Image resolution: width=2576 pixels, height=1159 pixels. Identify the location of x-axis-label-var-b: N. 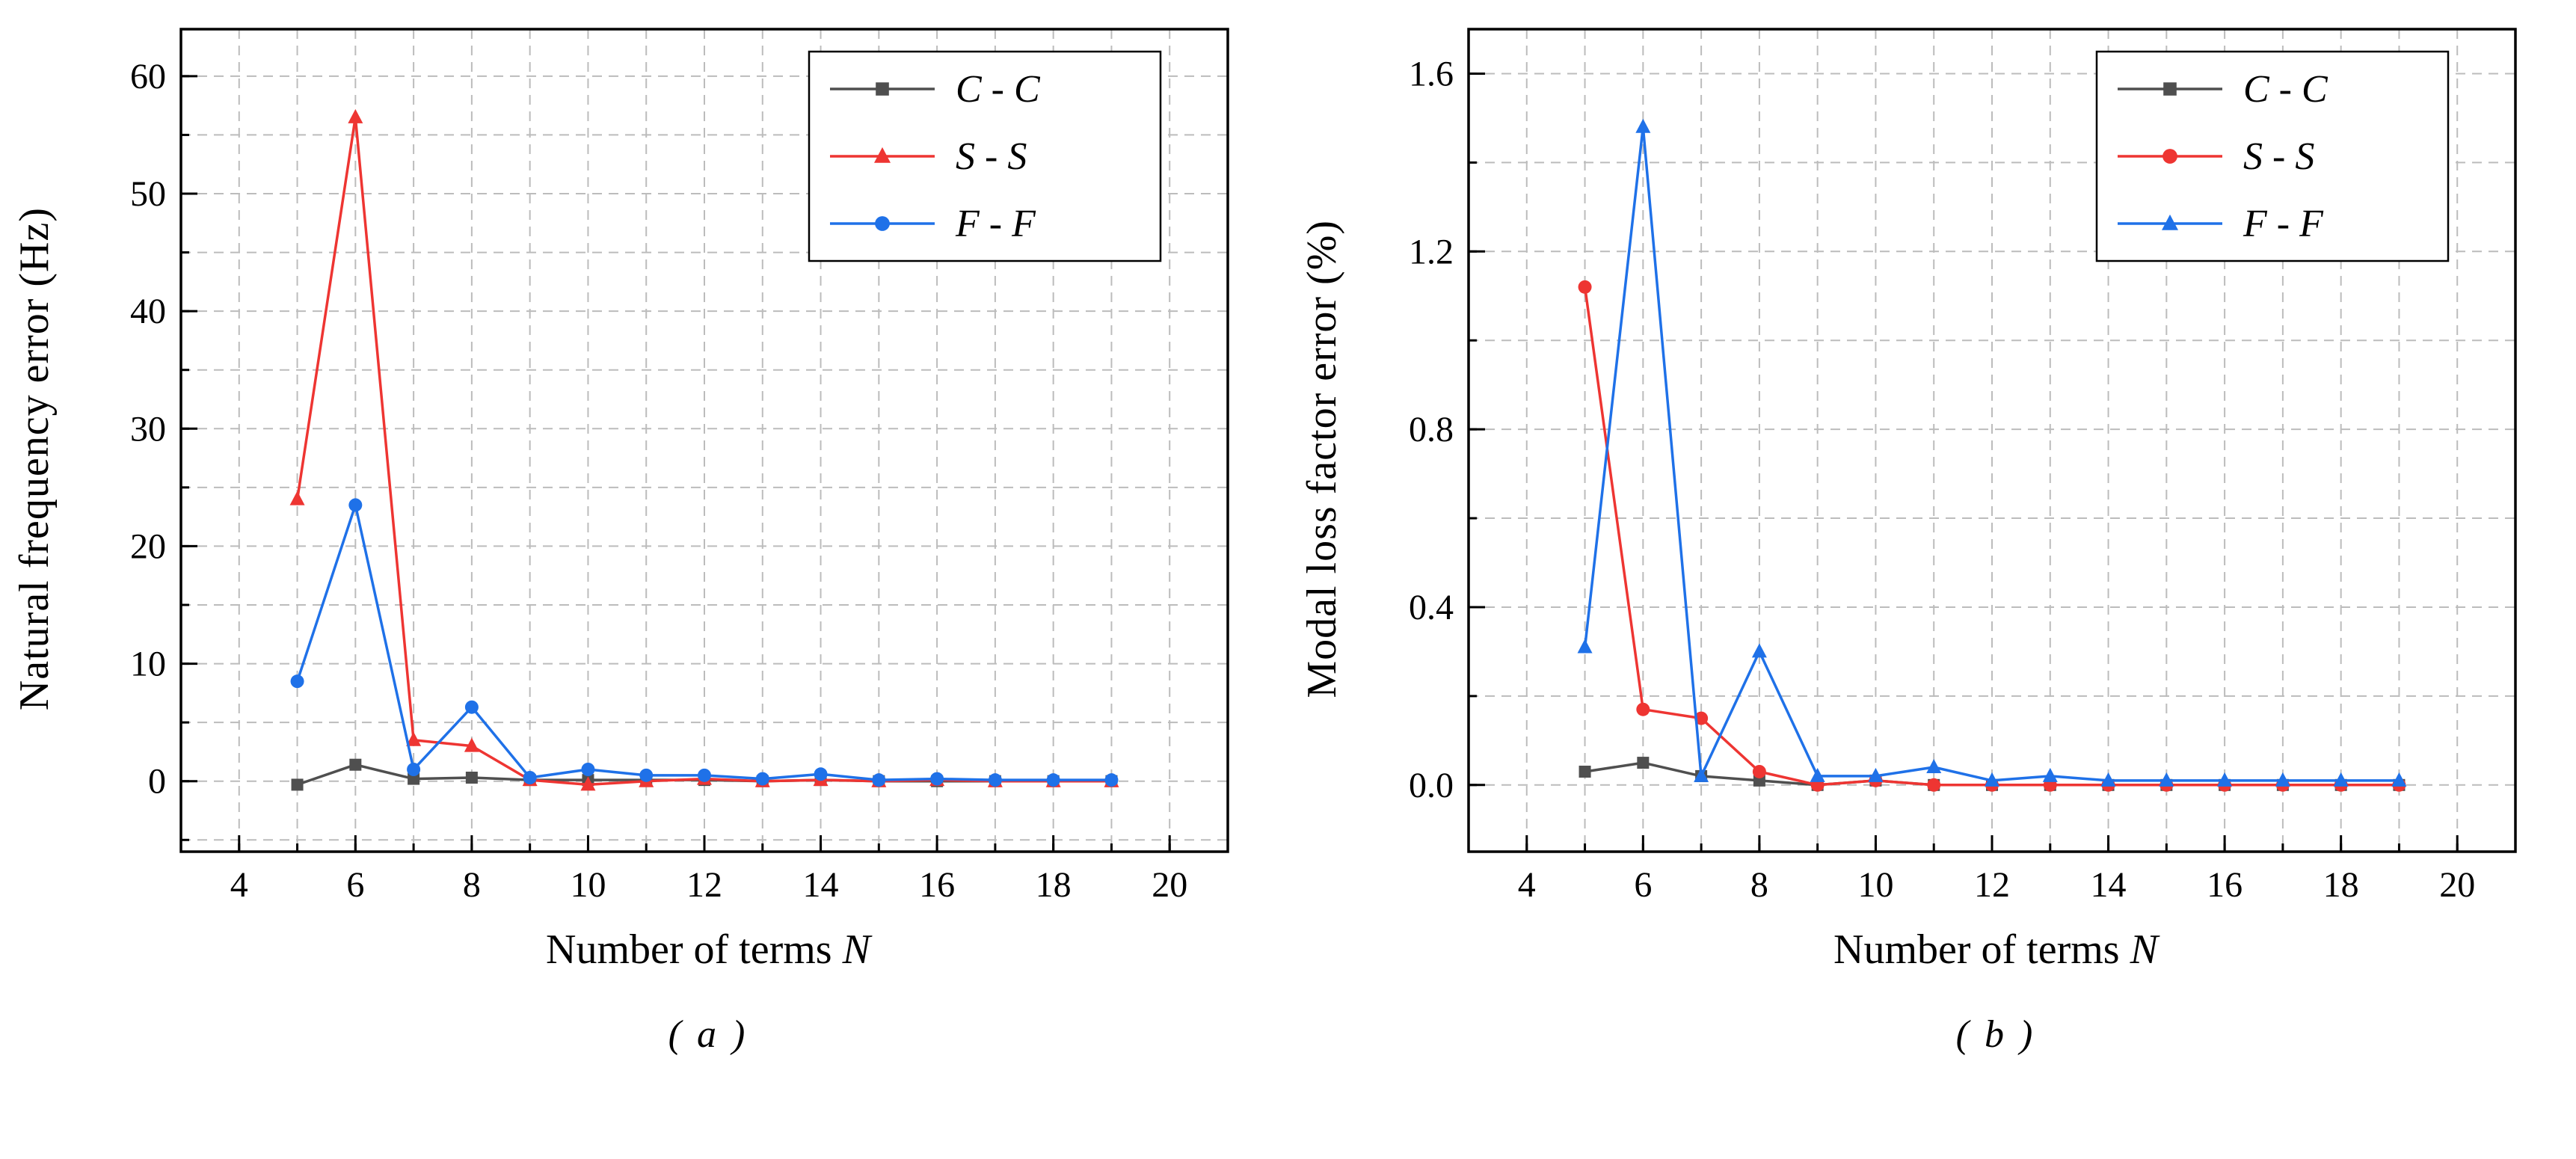
(2144, 949).